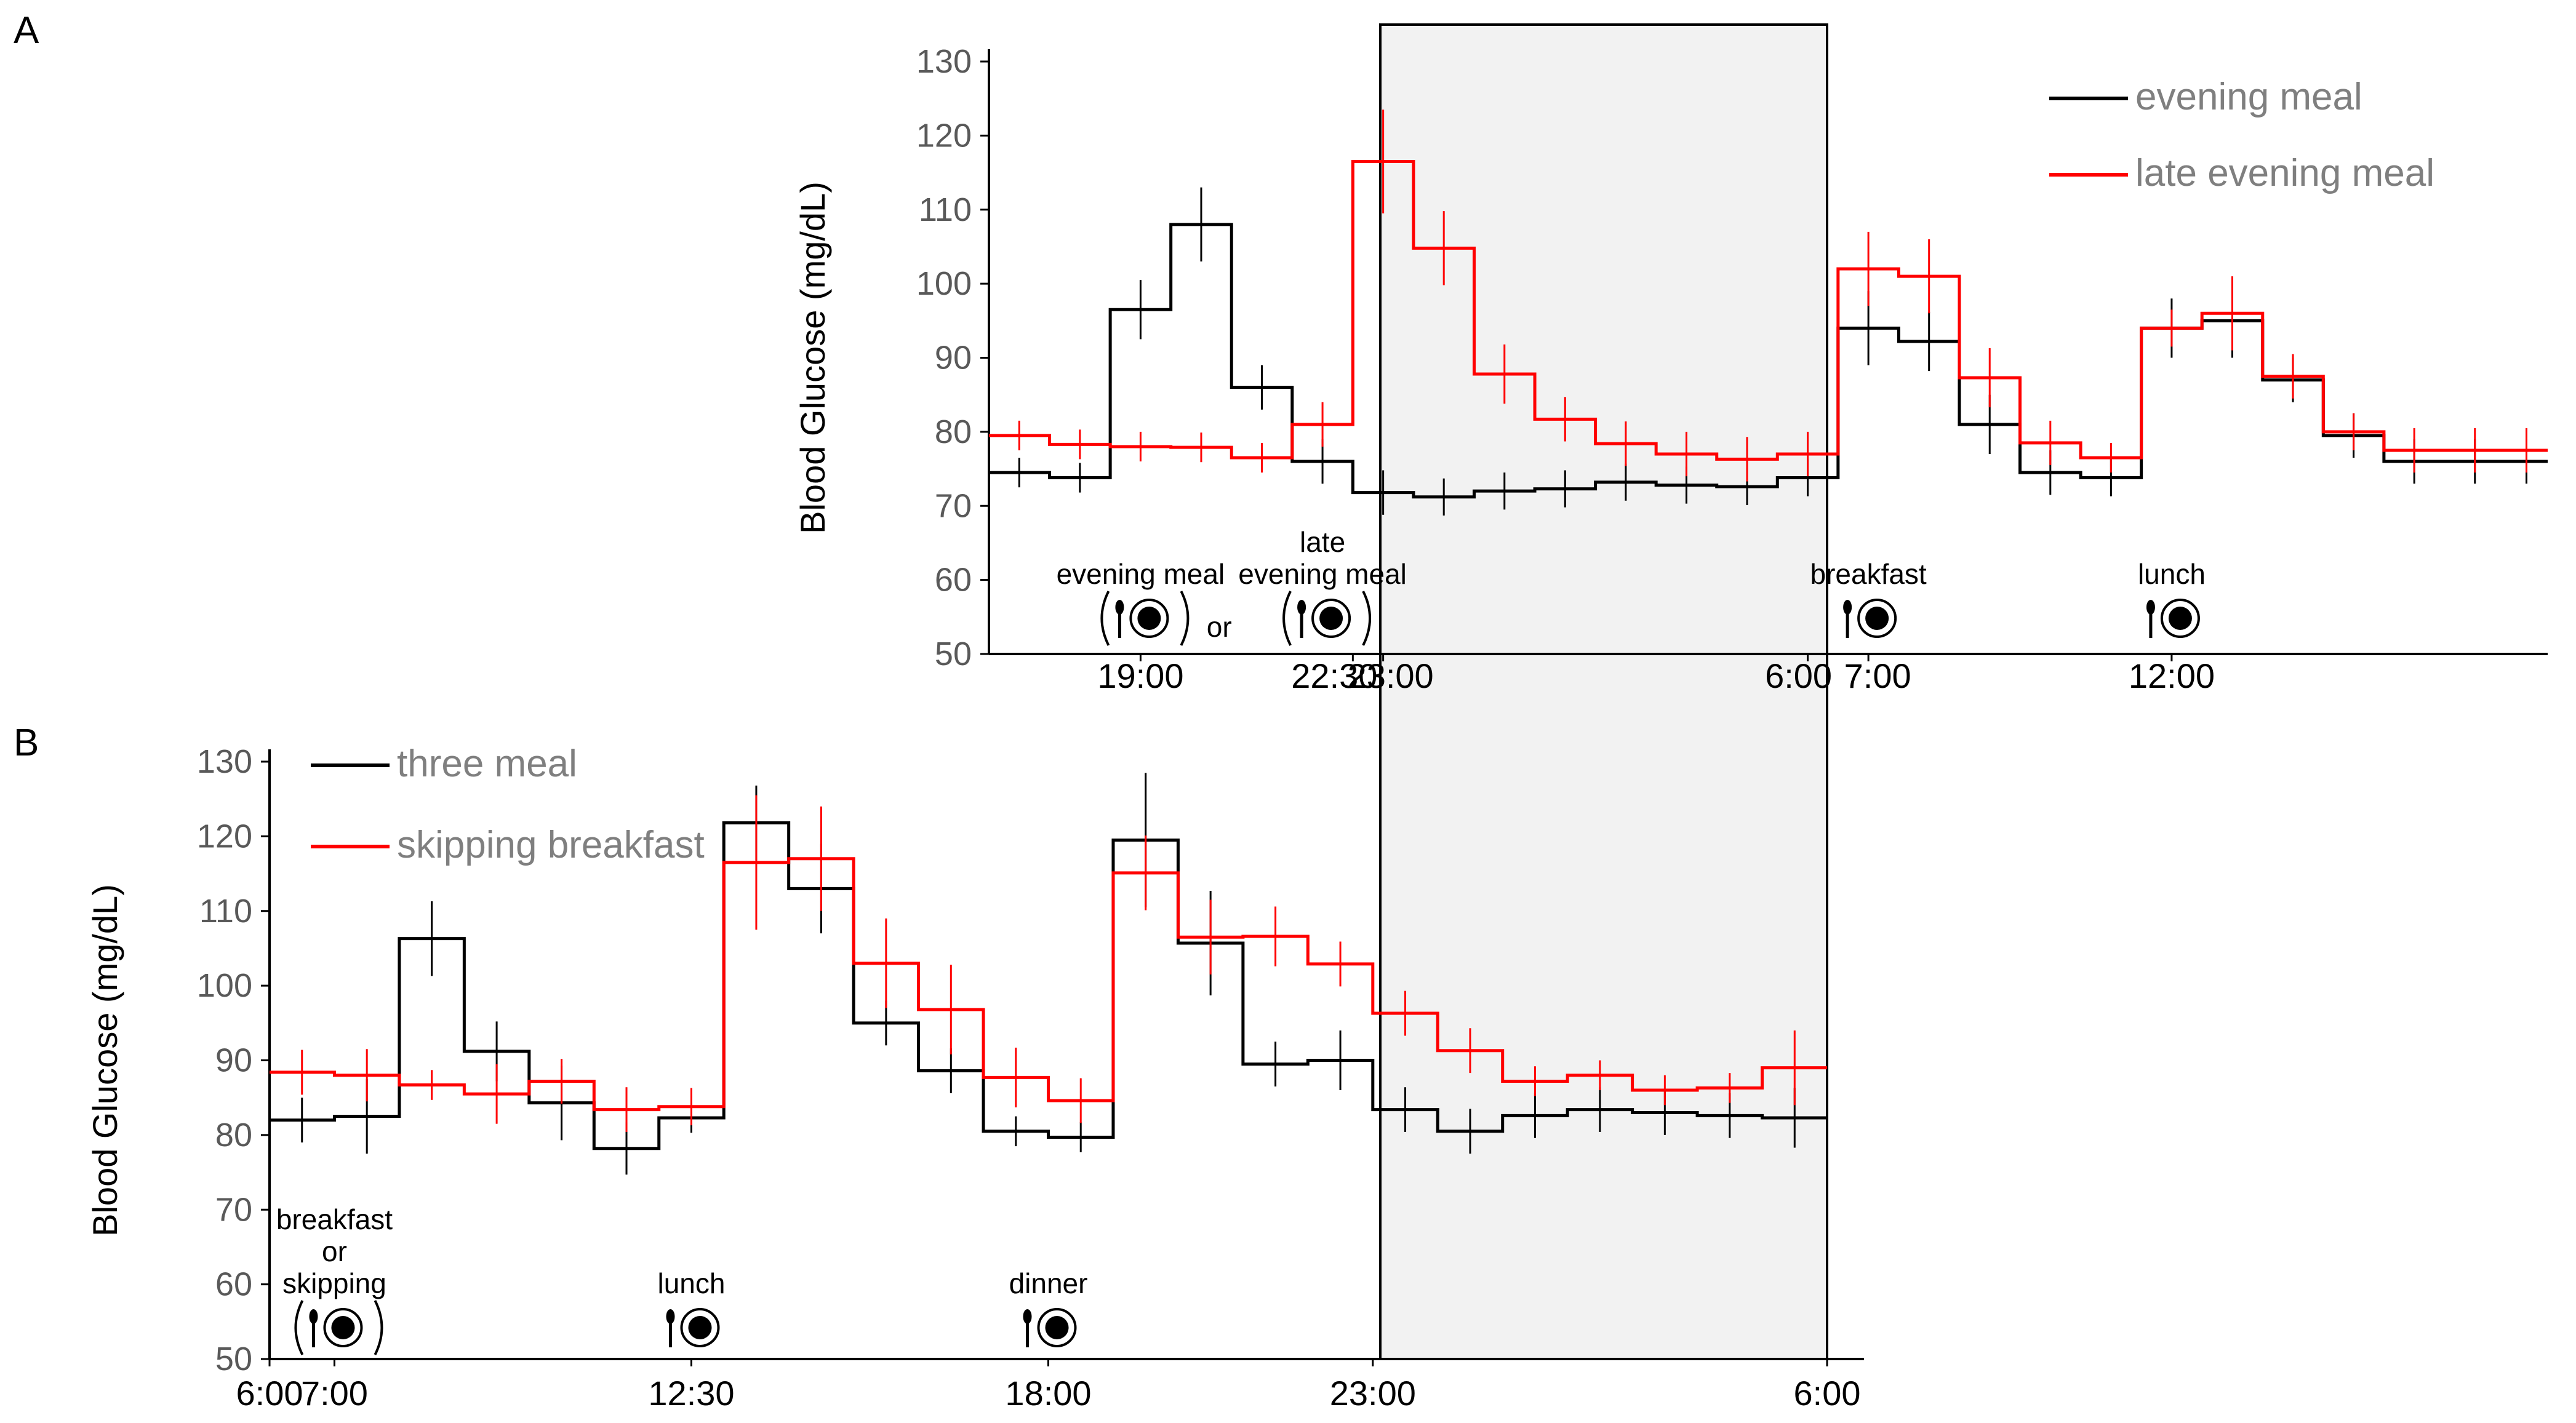  I want to click on meal-label: dinner, so click(1048, 1283).